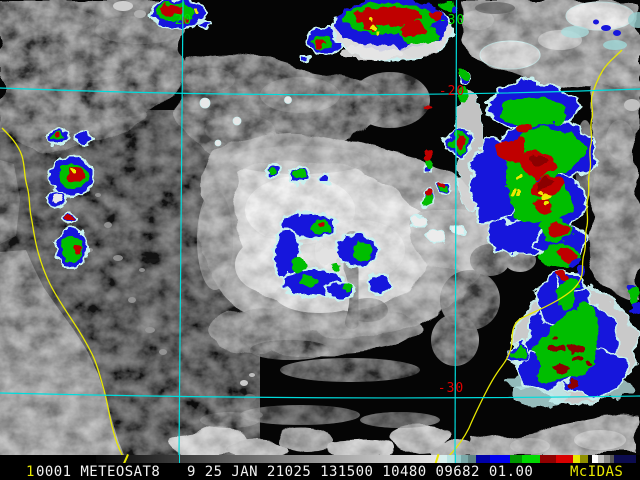 The height and width of the screenshot is (480, 640). I want to click on cloud-strip-east, so click(607, 193).